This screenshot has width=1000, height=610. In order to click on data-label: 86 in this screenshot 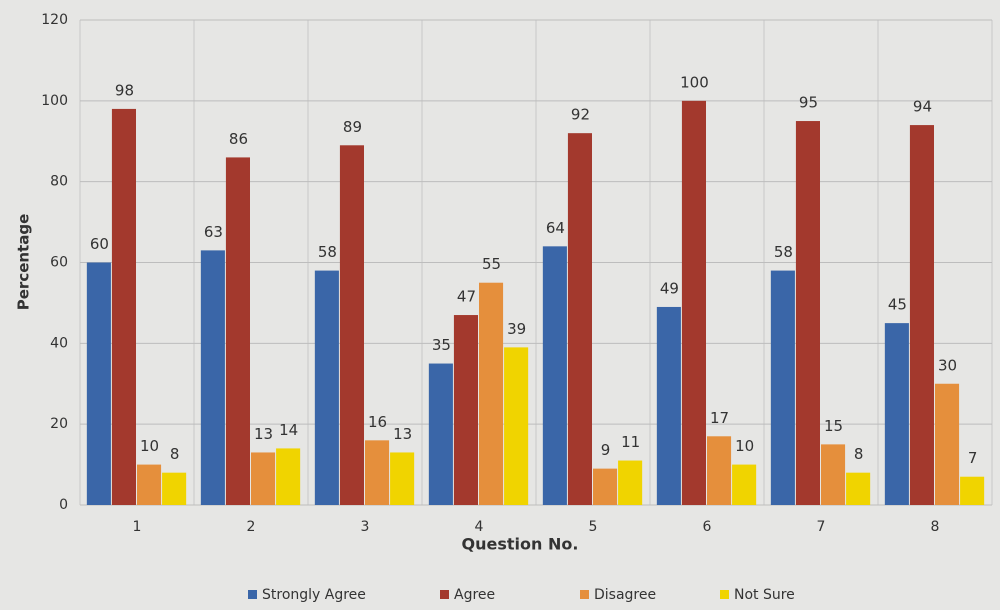, I will do `click(238, 139)`.